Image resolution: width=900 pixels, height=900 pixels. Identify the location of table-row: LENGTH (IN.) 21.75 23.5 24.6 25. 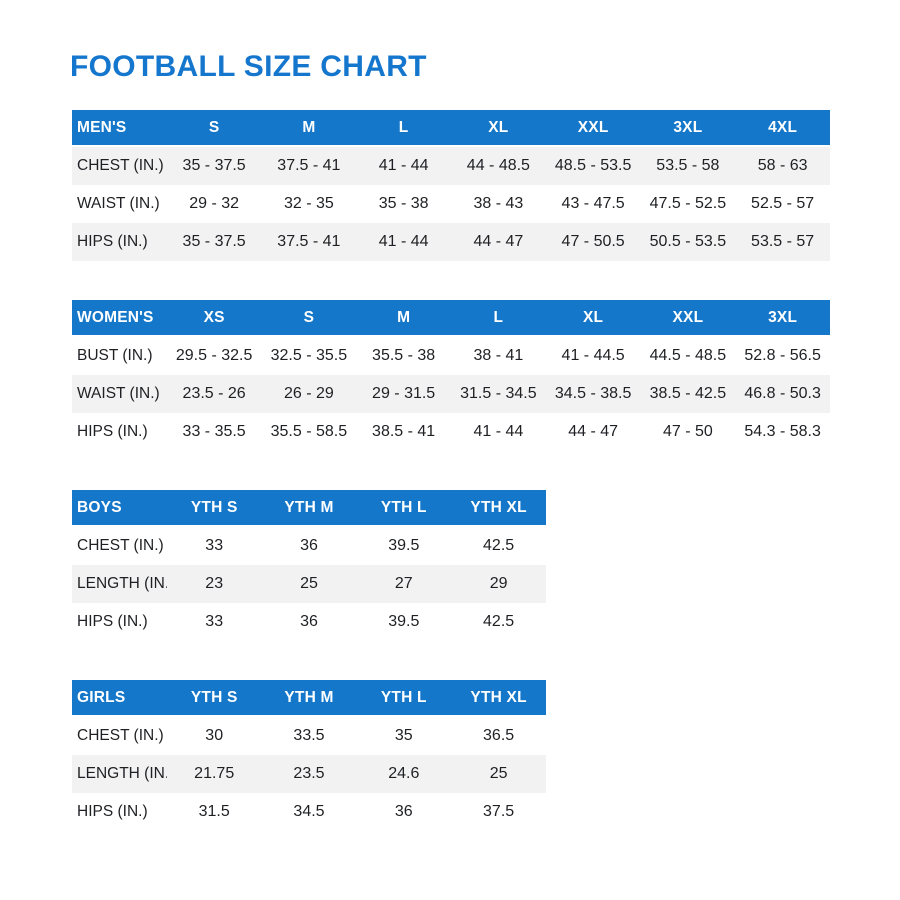
(309, 774).